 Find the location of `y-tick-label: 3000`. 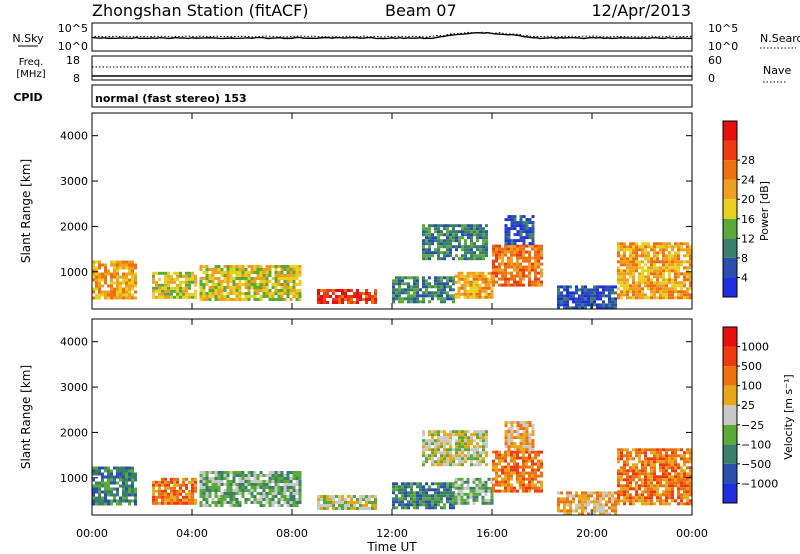

y-tick-label: 3000 is located at coordinates (74, 387).